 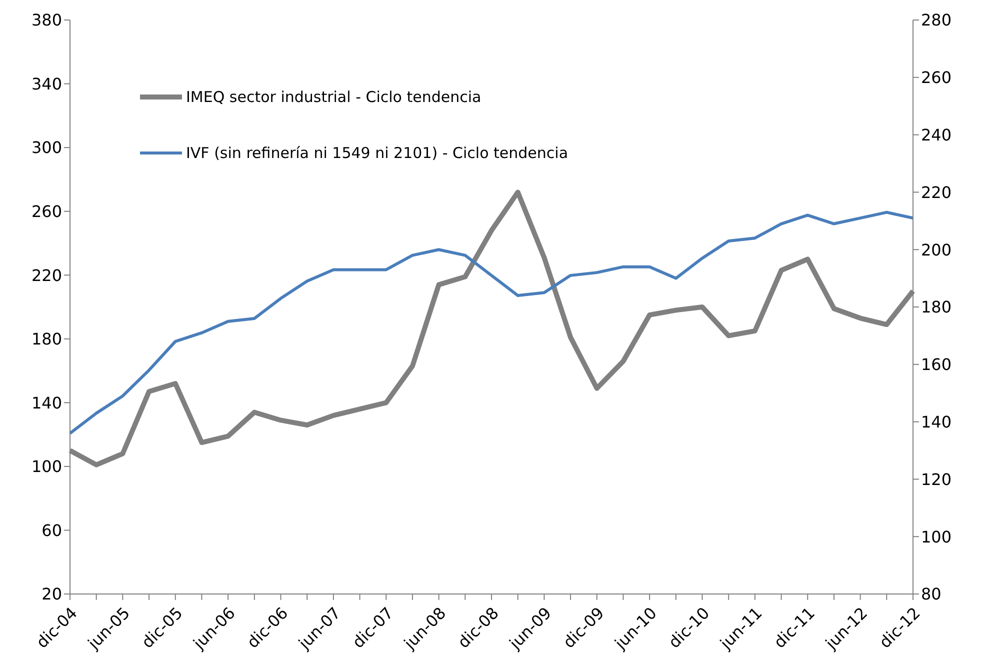 What do you see at coordinates (936, 307) in the screenshot?
I see `y2-tick-label: 180` at bounding box center [936, 307].